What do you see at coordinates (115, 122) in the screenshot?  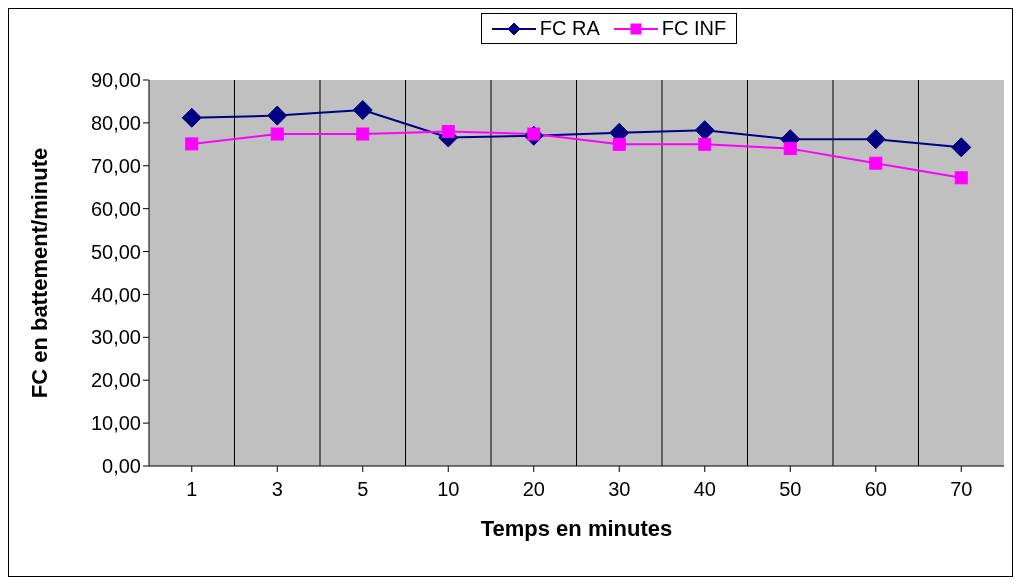 I see `y-tick-label: 80,00` at bounding box center [115, 122].